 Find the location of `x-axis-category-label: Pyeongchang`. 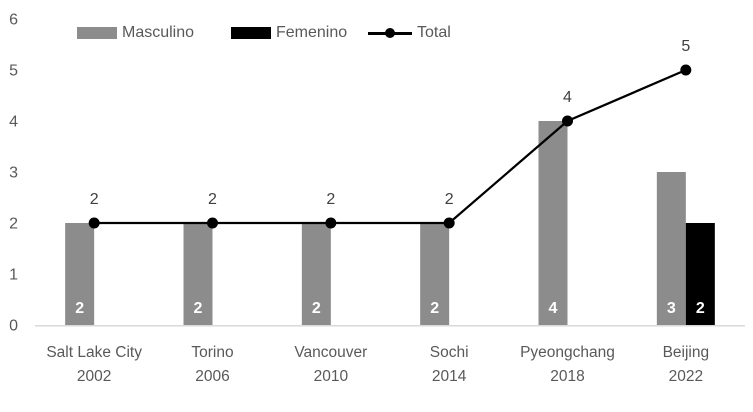

x-axis-category-label: Pyeongchang is located at coordinates (567, 352).